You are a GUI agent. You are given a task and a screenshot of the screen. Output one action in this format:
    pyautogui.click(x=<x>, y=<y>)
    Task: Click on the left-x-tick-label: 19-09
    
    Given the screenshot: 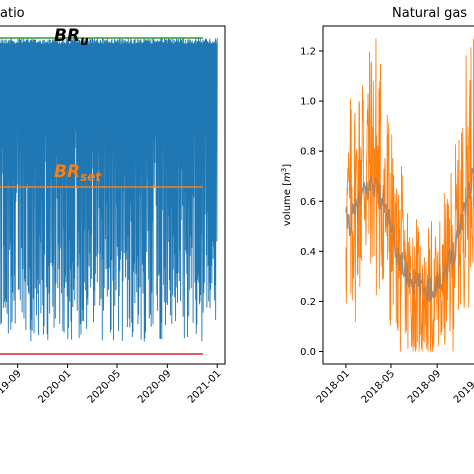 What is the action you would take?
    pyautogui.click(x=12, y=382)
    